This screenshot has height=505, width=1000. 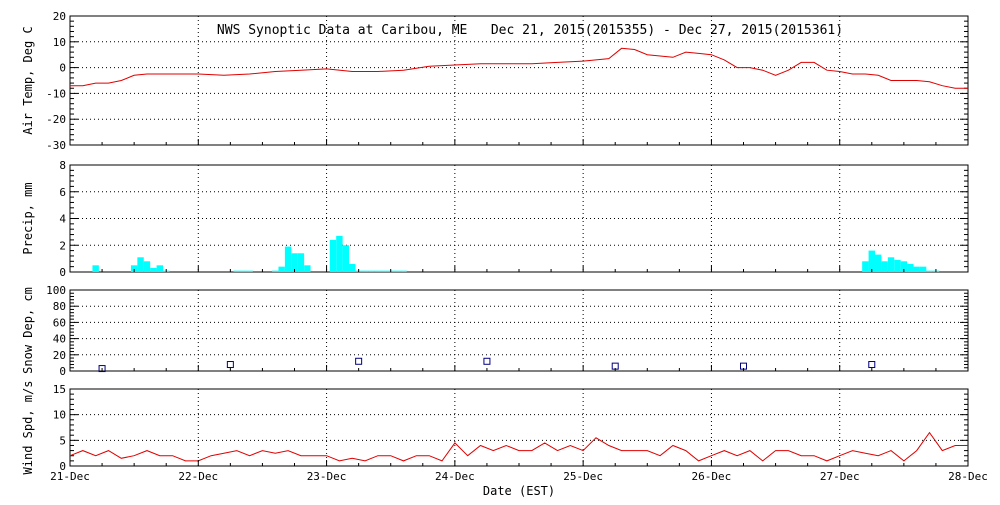 I want to click on x-tick-label: 27-Dec, so click(x=840, y=476).